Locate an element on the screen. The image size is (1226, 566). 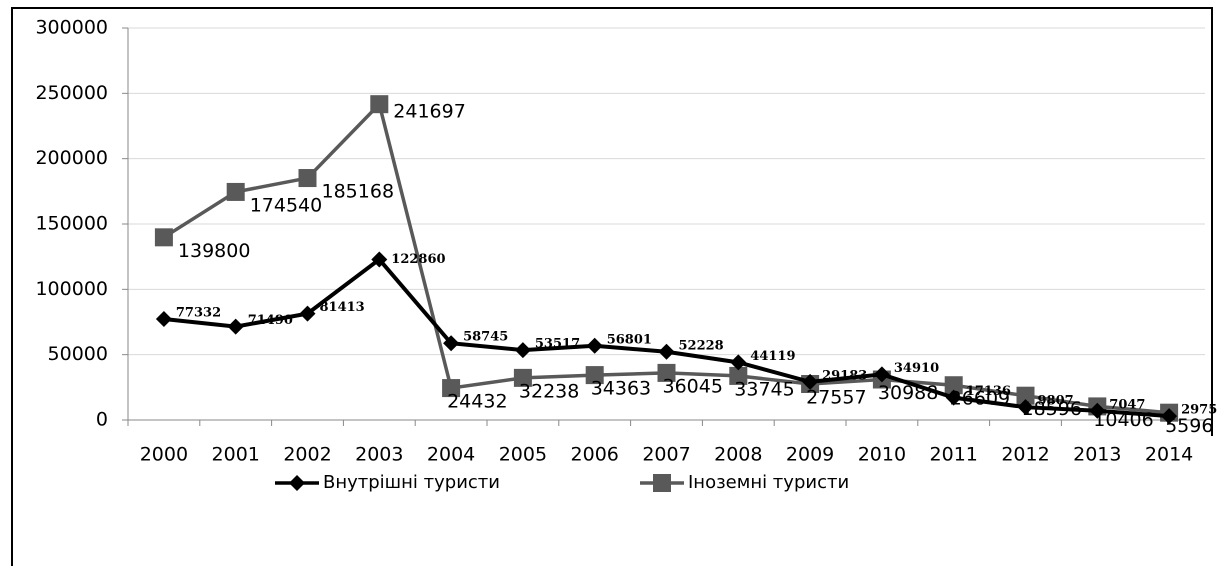
data-label: 53517 is located at coordinates (557, 344).